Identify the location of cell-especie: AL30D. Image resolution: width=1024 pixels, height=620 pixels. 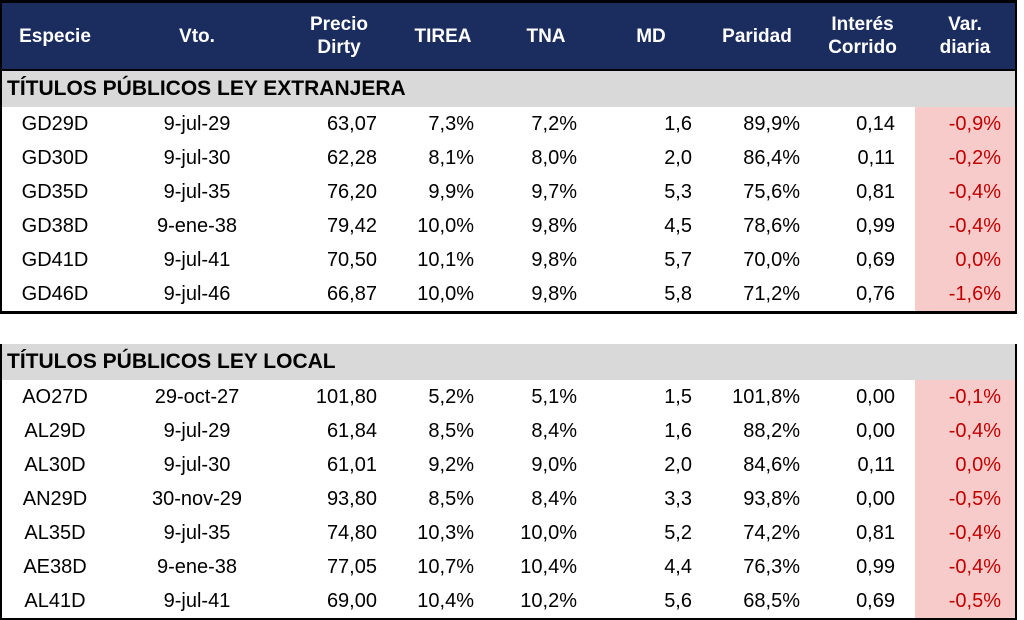
(55, 464).